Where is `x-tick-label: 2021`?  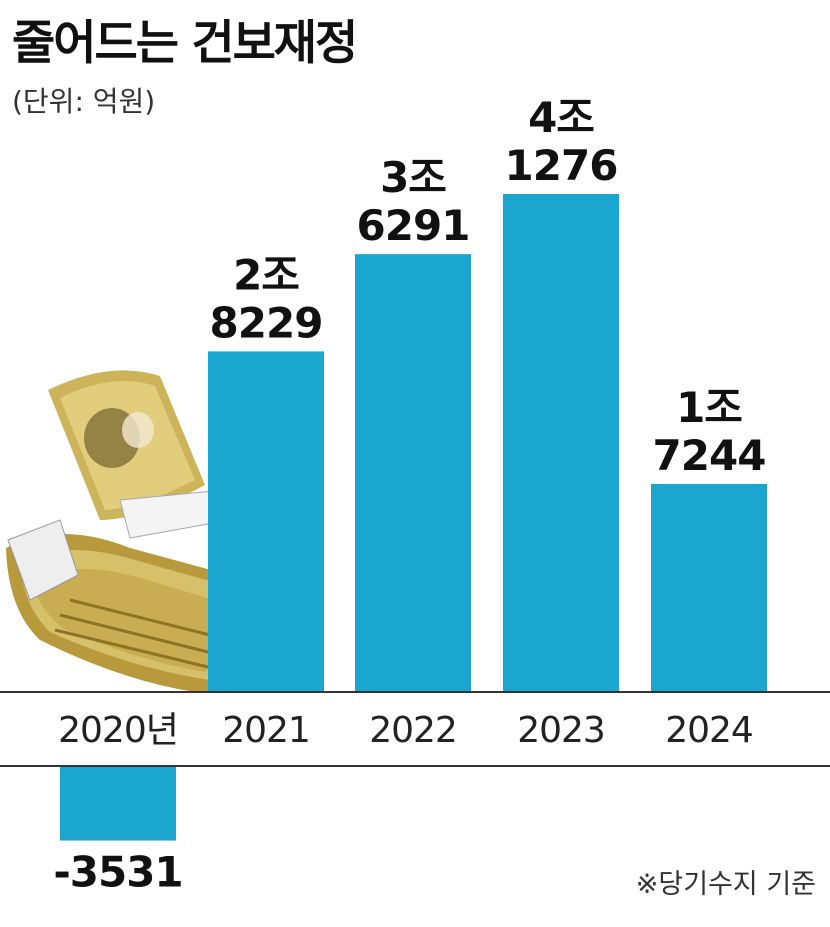 x-tick-label: 2021 is located at coordinates (266, 730).